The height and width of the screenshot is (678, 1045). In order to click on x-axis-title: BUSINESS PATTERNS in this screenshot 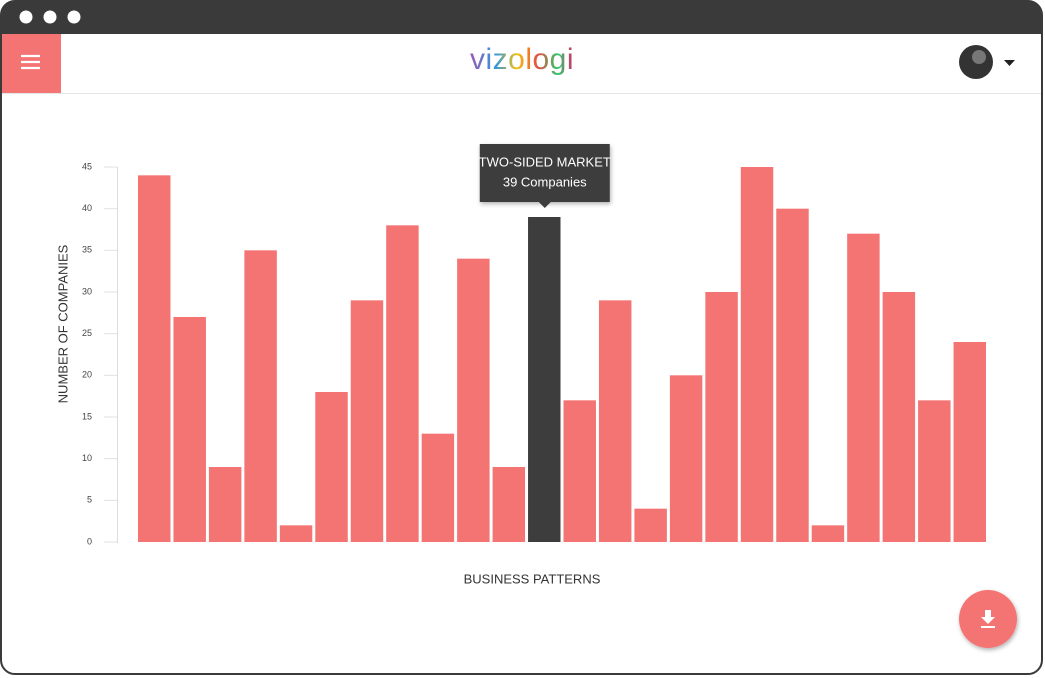, I will do `click(532, 578)`.